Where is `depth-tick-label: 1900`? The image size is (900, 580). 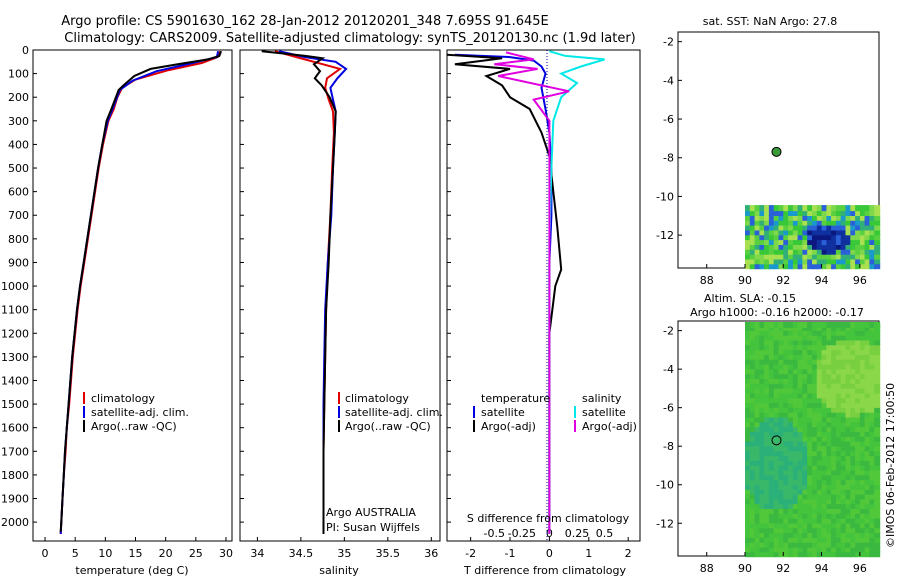
depth-tick-label: 1900 is located at coordinates (15, 499).